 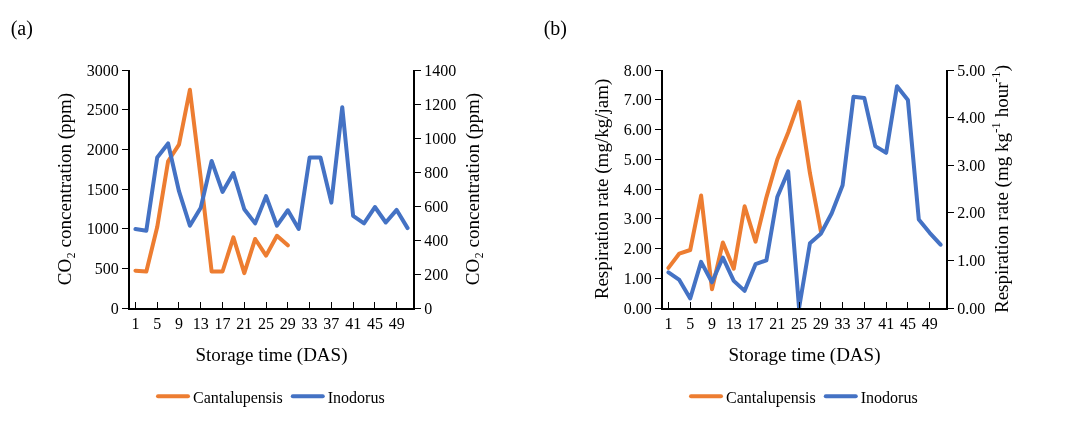 What do you see at coordinates (555, 29) in the screenshot?
I see `chart-title: (b)` at bounding box center [555, 29].